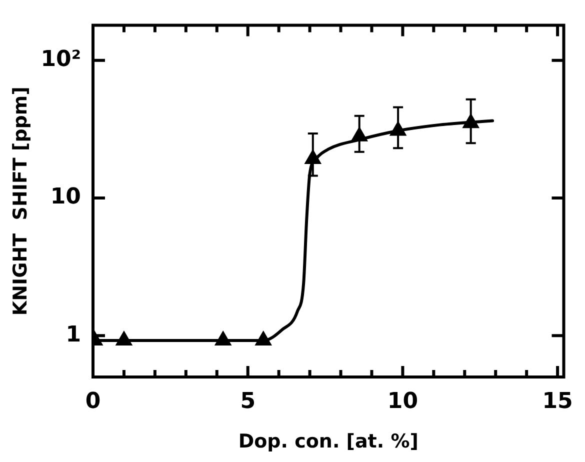  Describe the element at coordinates (73, 335) in the screenshot. I see `y-tick-label: 1` at that location.